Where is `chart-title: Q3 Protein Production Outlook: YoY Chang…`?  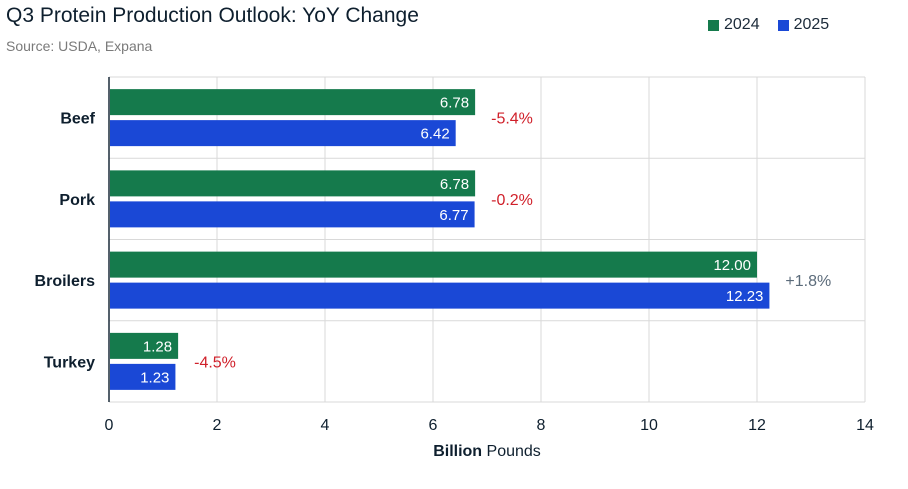 chart-title: Q3 Protein Production Outlook: YoY Chang… is located at coordinates (212, 15).